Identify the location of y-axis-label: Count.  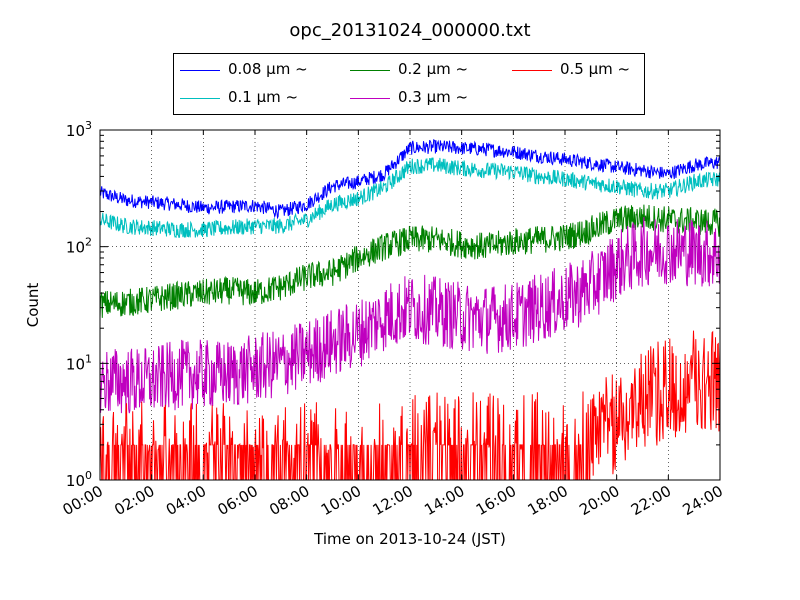
(33, 305).